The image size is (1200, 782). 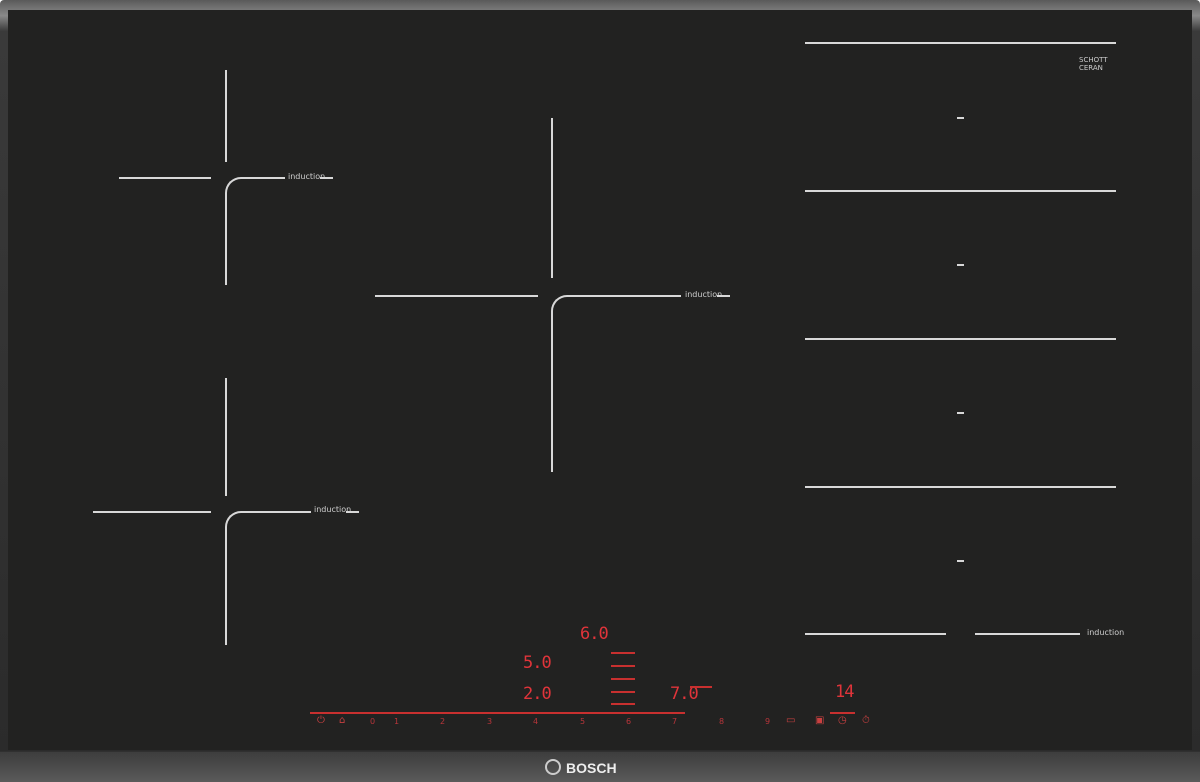 What do you see at coordinates (443, 721) in the screenshot?
I see `slider-step: 2` at bounding box center [443, 721].